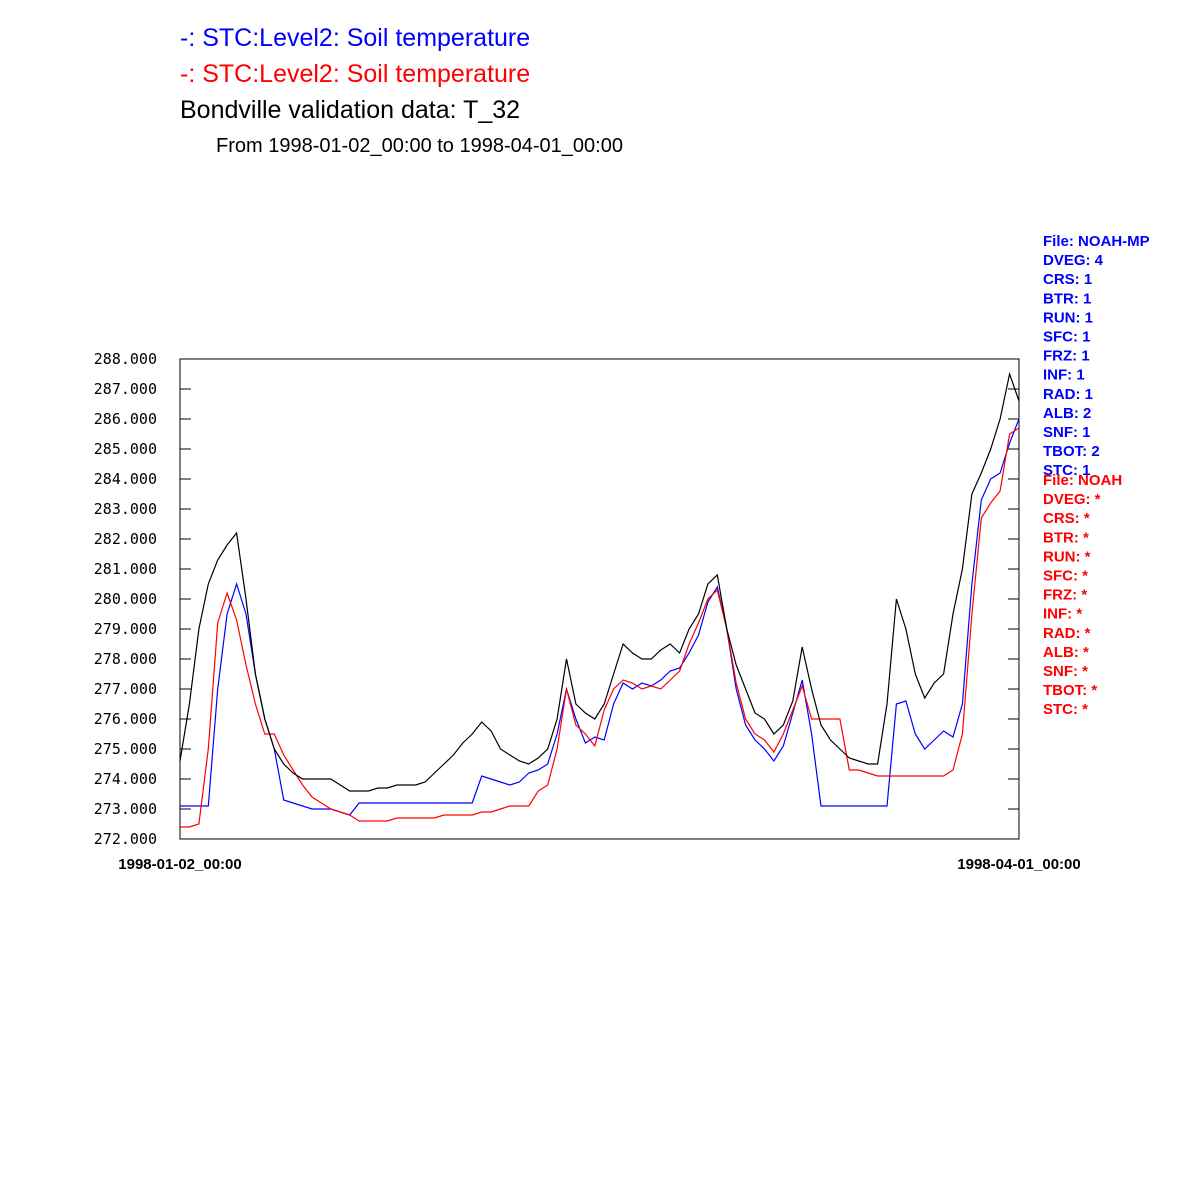 This screenshot has height=1200, width=1200. I want to click on run-setting: DVEG: *, so click(1072, 499).